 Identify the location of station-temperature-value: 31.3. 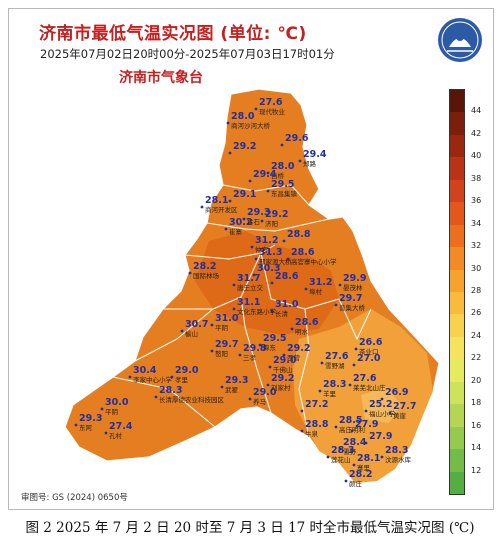
(270, 252).